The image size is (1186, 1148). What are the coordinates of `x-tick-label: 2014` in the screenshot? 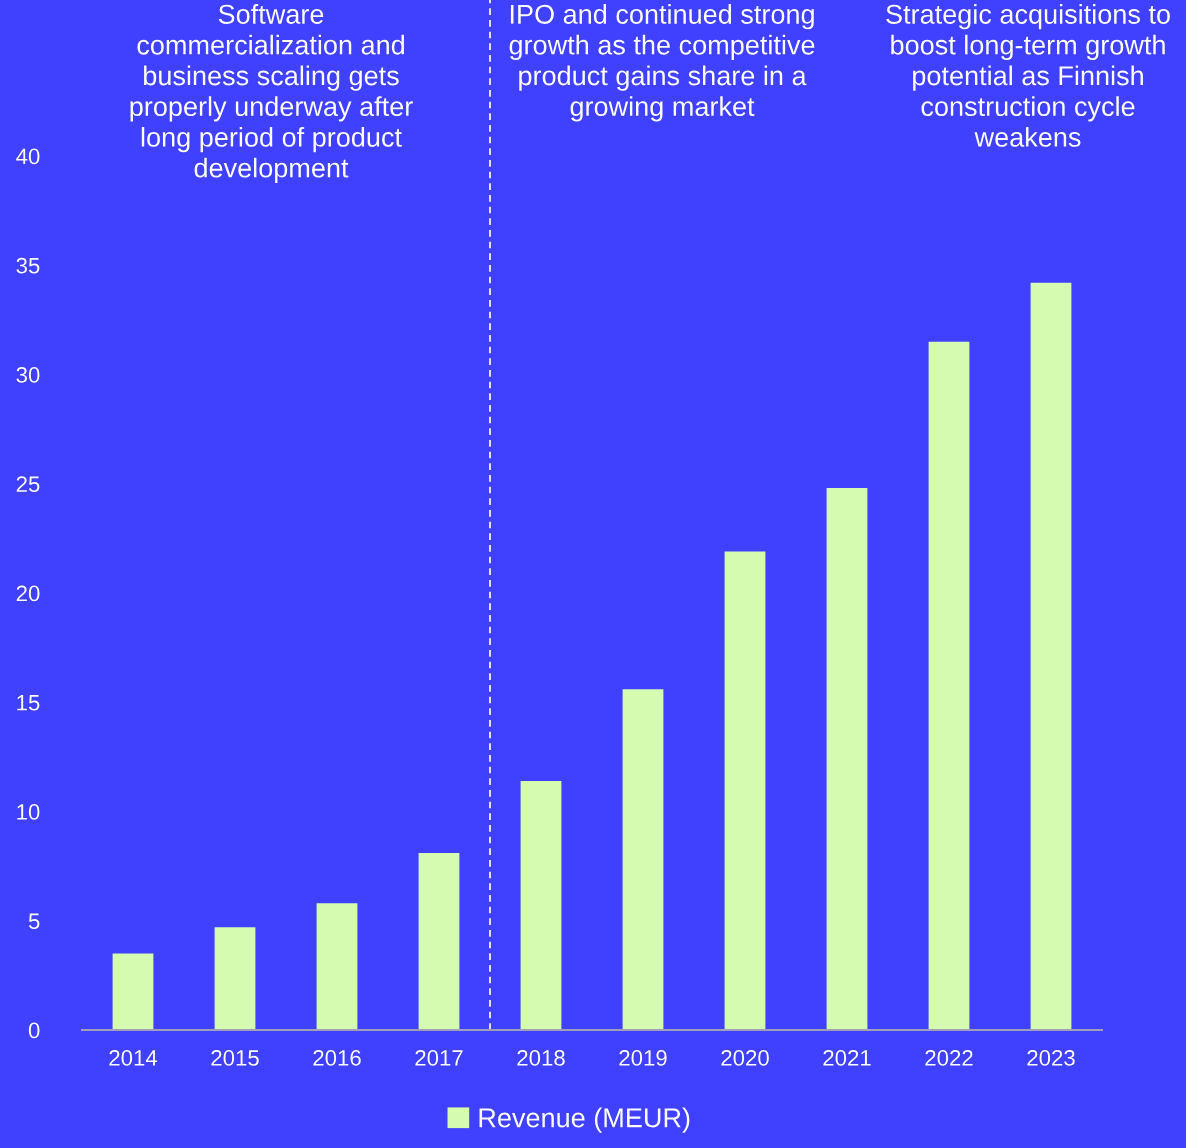 It's located at (133, 1058).